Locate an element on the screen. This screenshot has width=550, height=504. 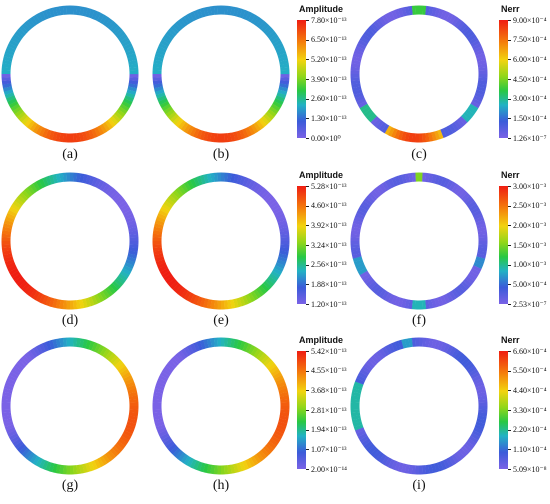
colorbar-tick-label: 3.24×10⁻¹³ is located at coordinates (329, 245).